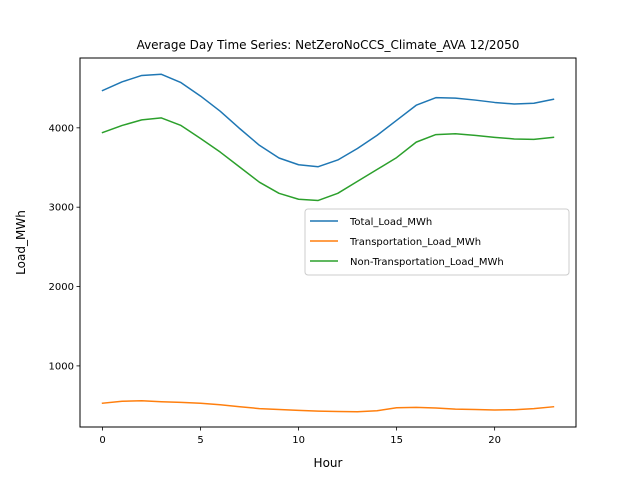 The width and height of the screenshot is (640, 480). Describe the element at coordinates (200, 440) in the screenshot. I see `x-tick-label: 5` at that location.